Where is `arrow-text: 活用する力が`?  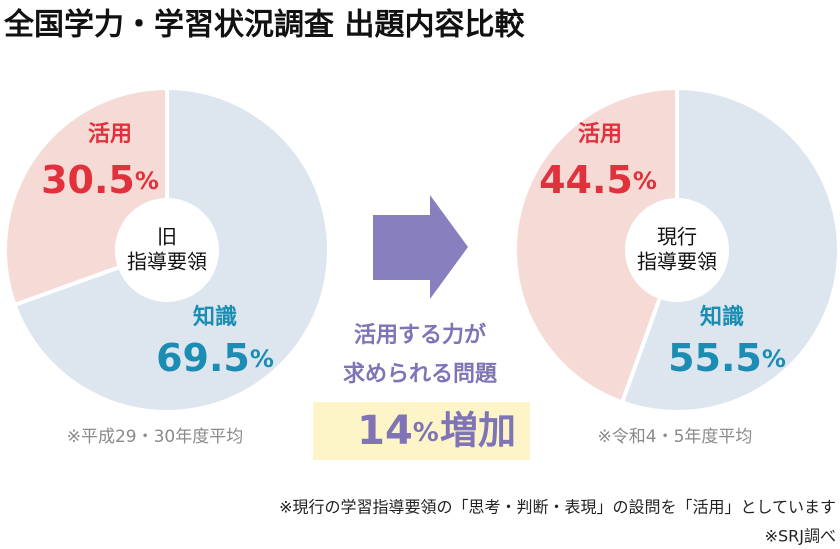
arrow-text: 活用する力が is located at coordinates (420, 335).